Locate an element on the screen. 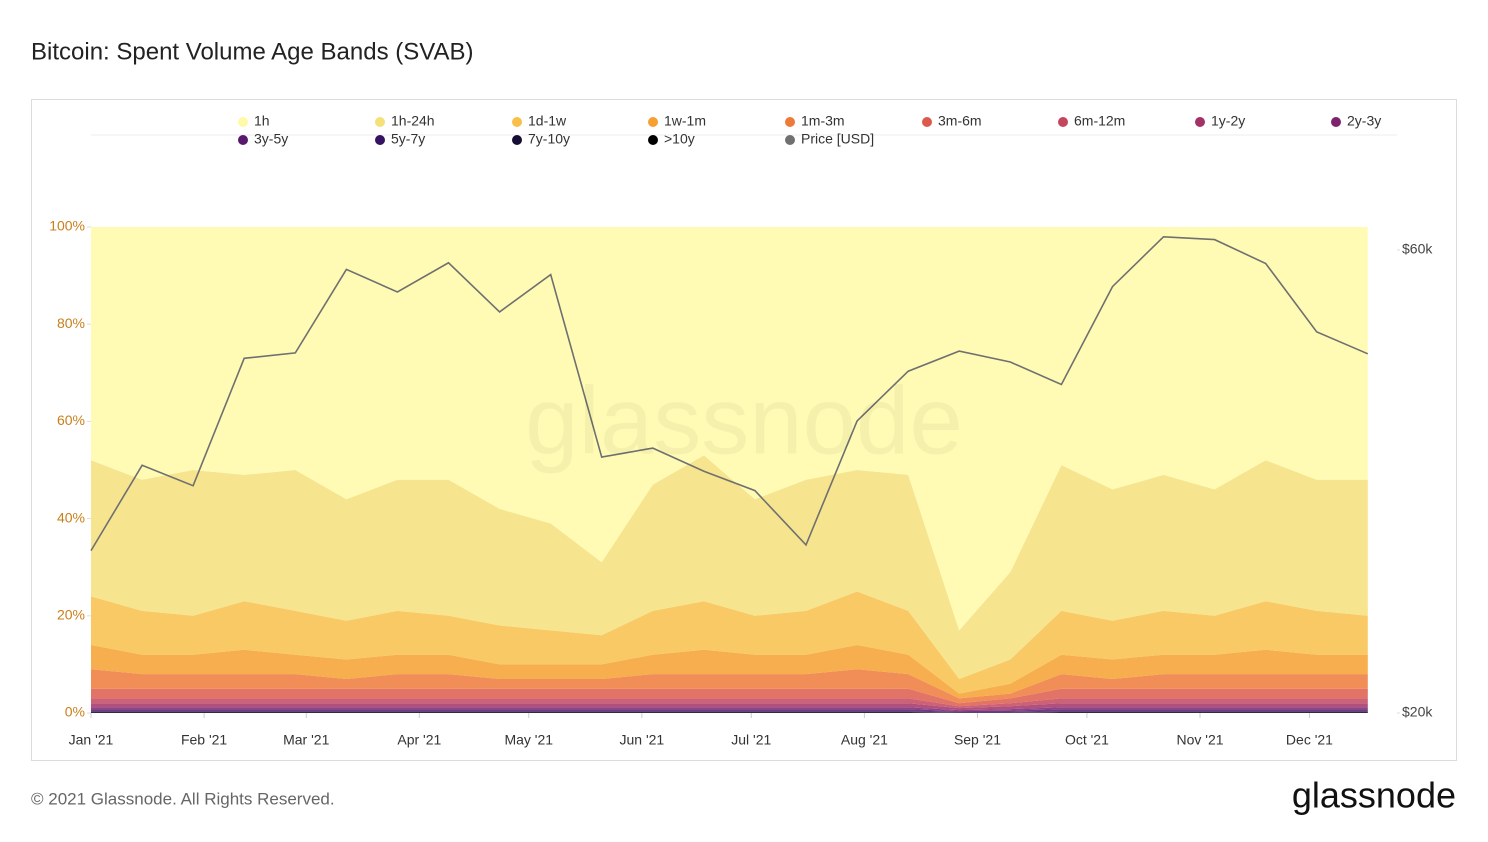 This screenshot has width=1488, height=842. legend-label: 1w-1m is located at coordinates (685, 121).